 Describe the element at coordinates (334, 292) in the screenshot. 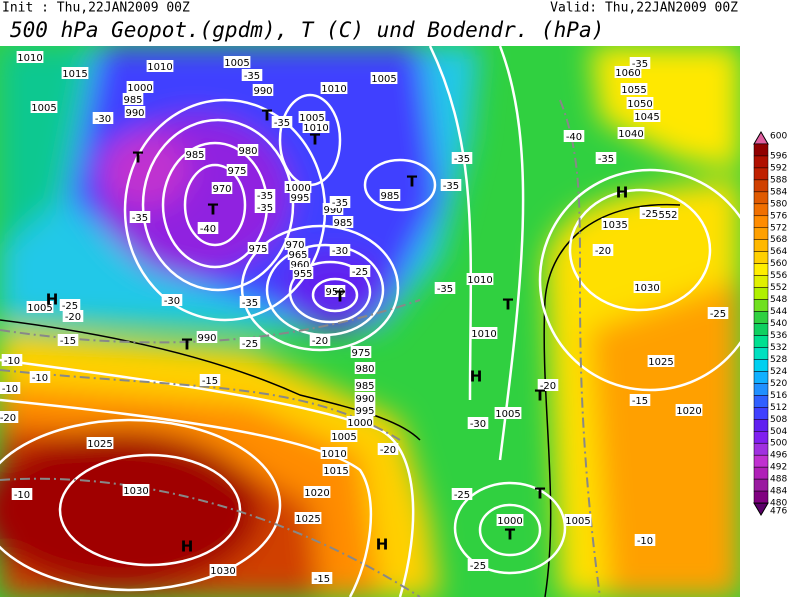

I see `isobar-label: 950` at that location.